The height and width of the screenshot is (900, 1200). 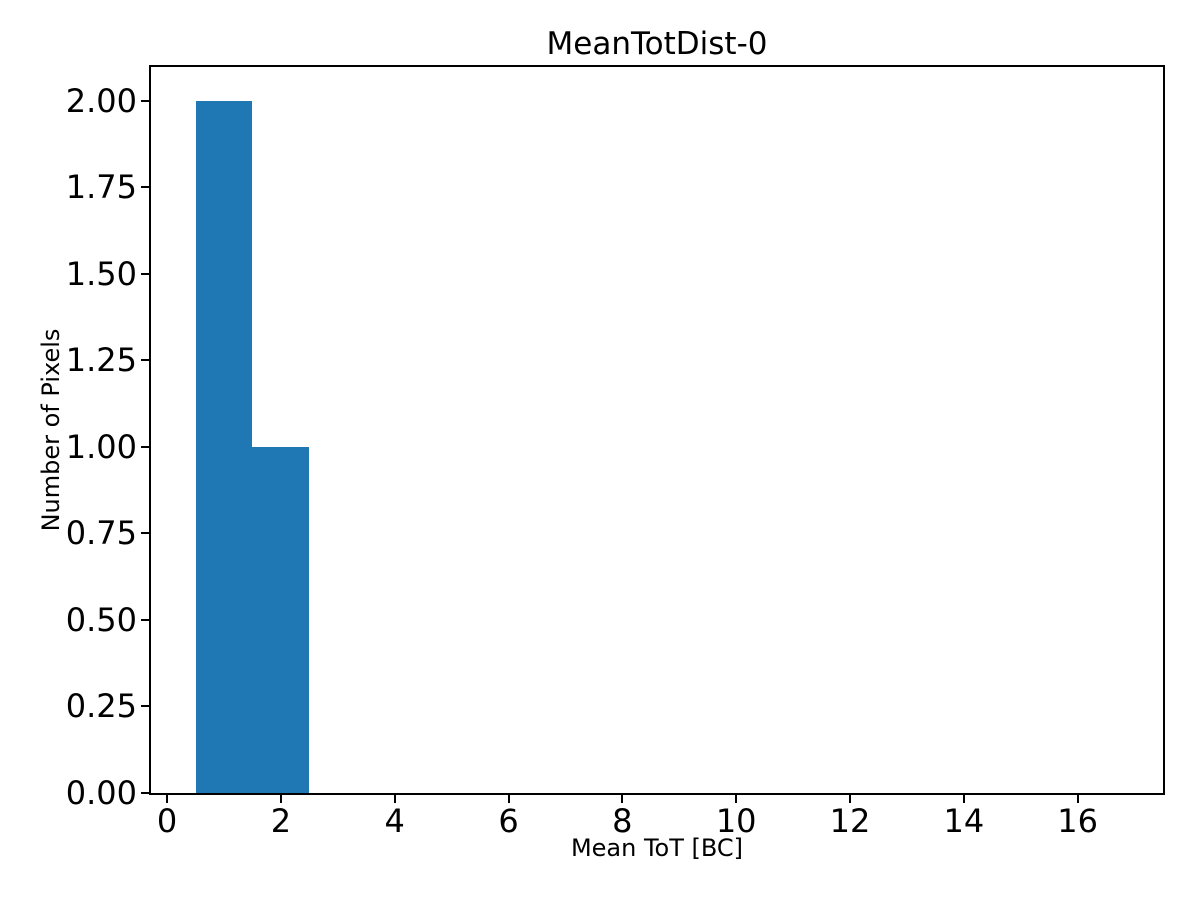 I want to click on y-tick-label: 1.25, so click(x=101, y=360).